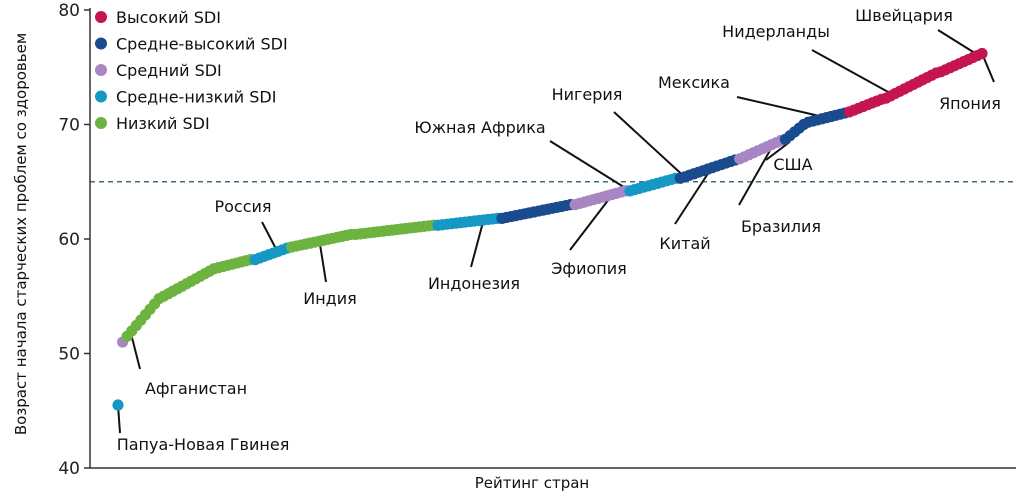  I want to click on annotation-label: Эфиопия, so click(589, 268).